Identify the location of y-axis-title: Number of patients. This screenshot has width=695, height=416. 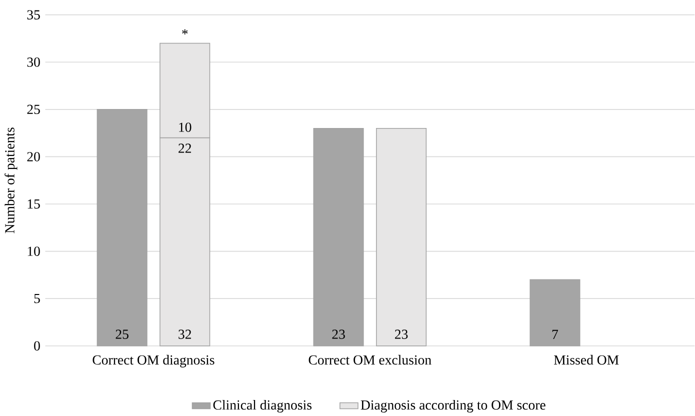
(11, 181).